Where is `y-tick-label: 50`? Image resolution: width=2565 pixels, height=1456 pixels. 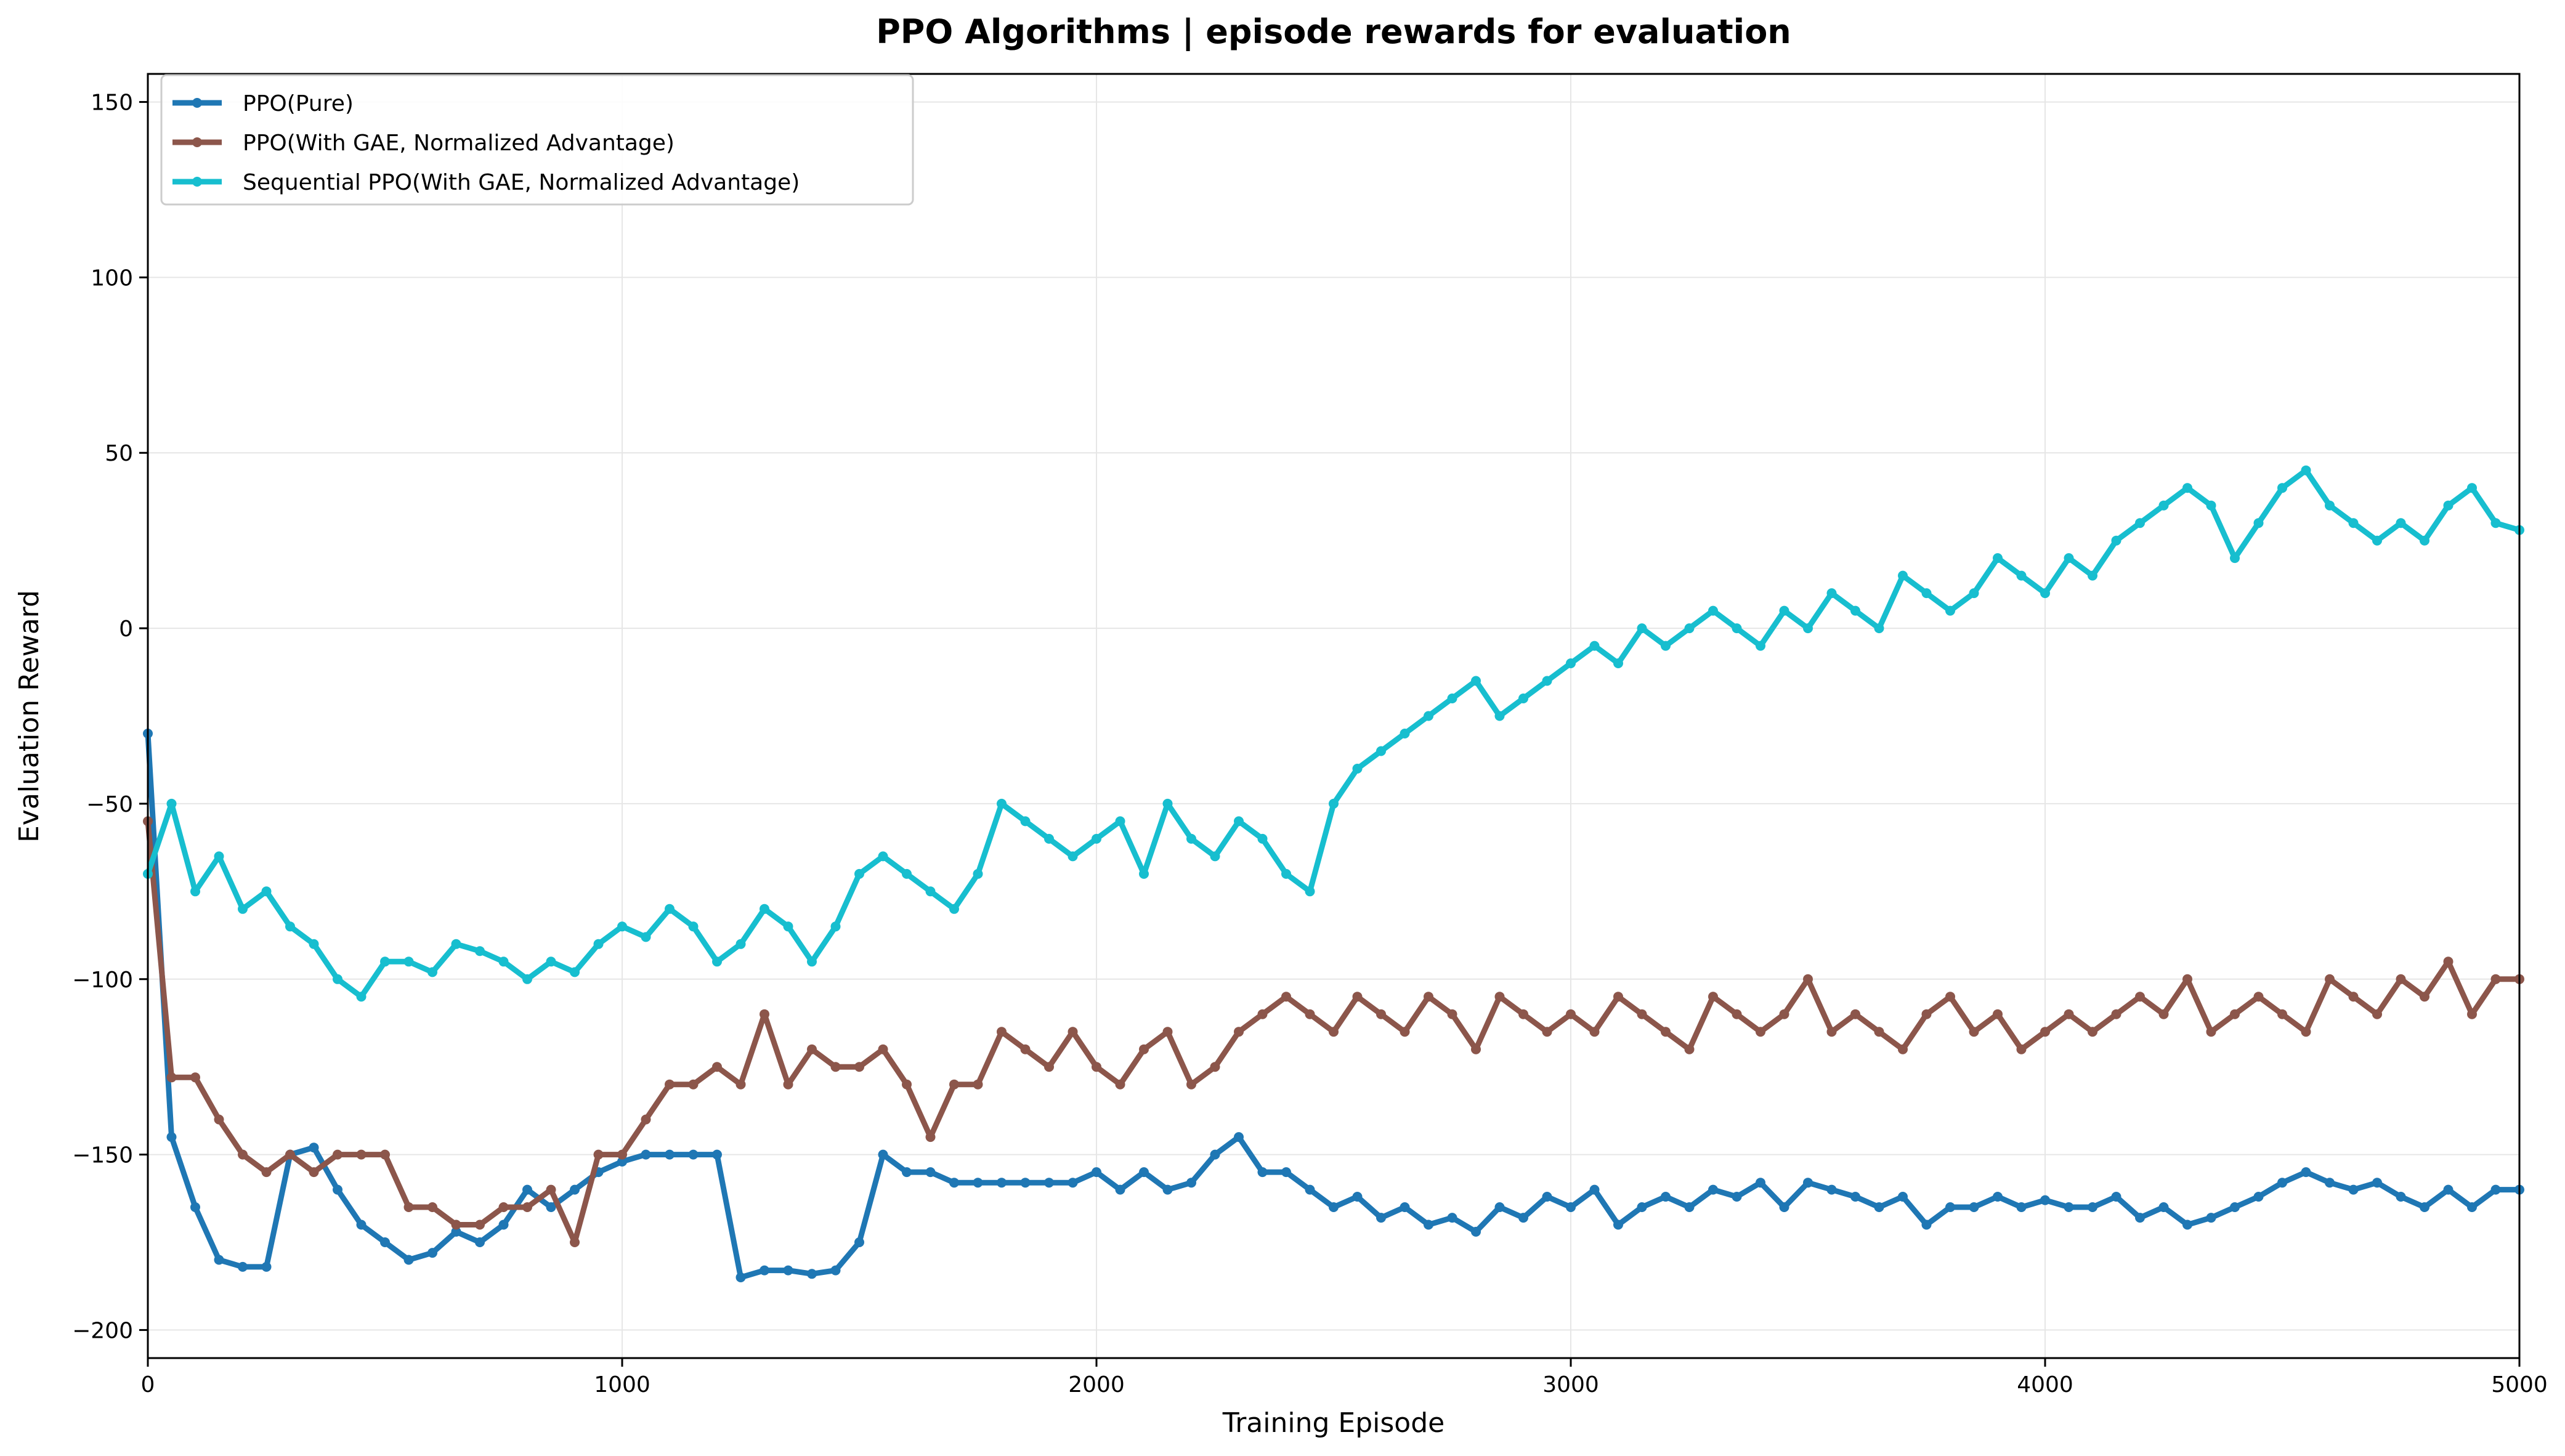 y-tick-label: 50 is located at coordinates (119, 453).